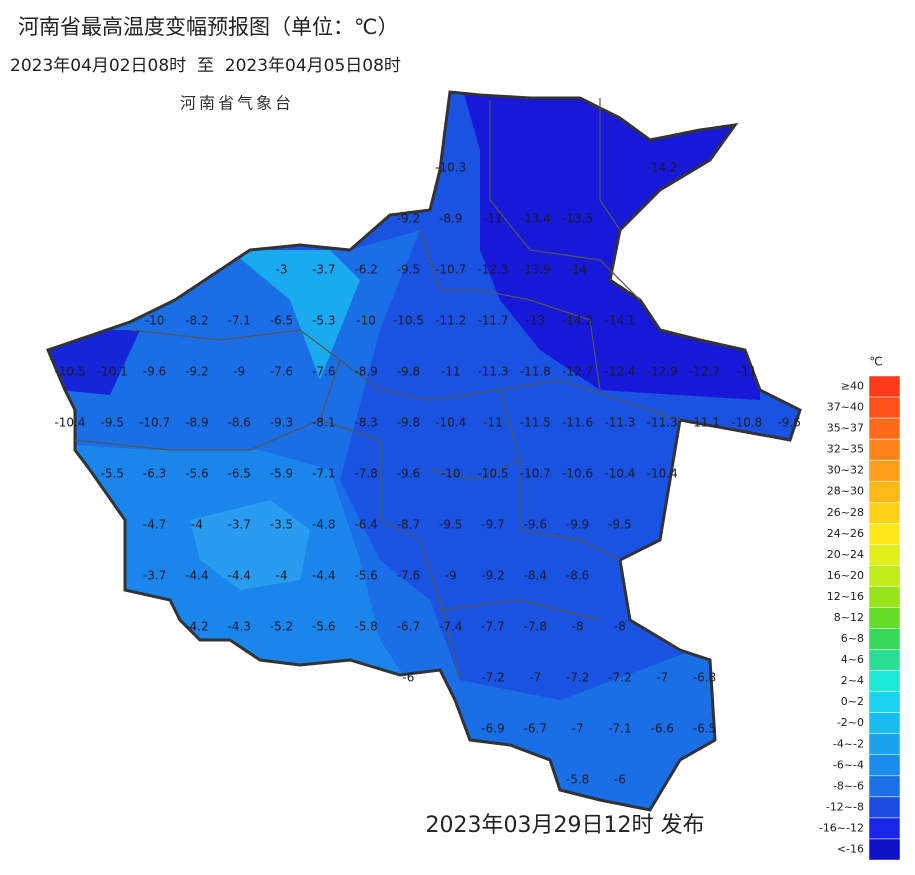 Image resolution: width=915 pixels, height=875 pixels. I want to click on legend-label: 30~32, so click(845, 470).